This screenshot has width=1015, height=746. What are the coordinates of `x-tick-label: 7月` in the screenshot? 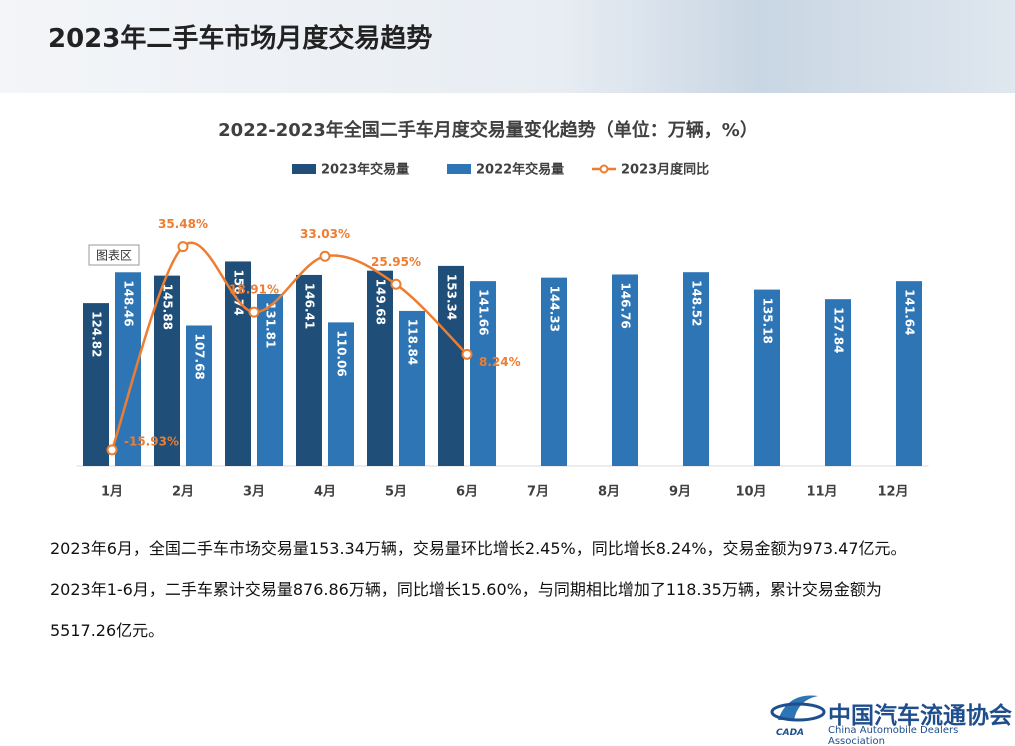 It's located at (538, 492).